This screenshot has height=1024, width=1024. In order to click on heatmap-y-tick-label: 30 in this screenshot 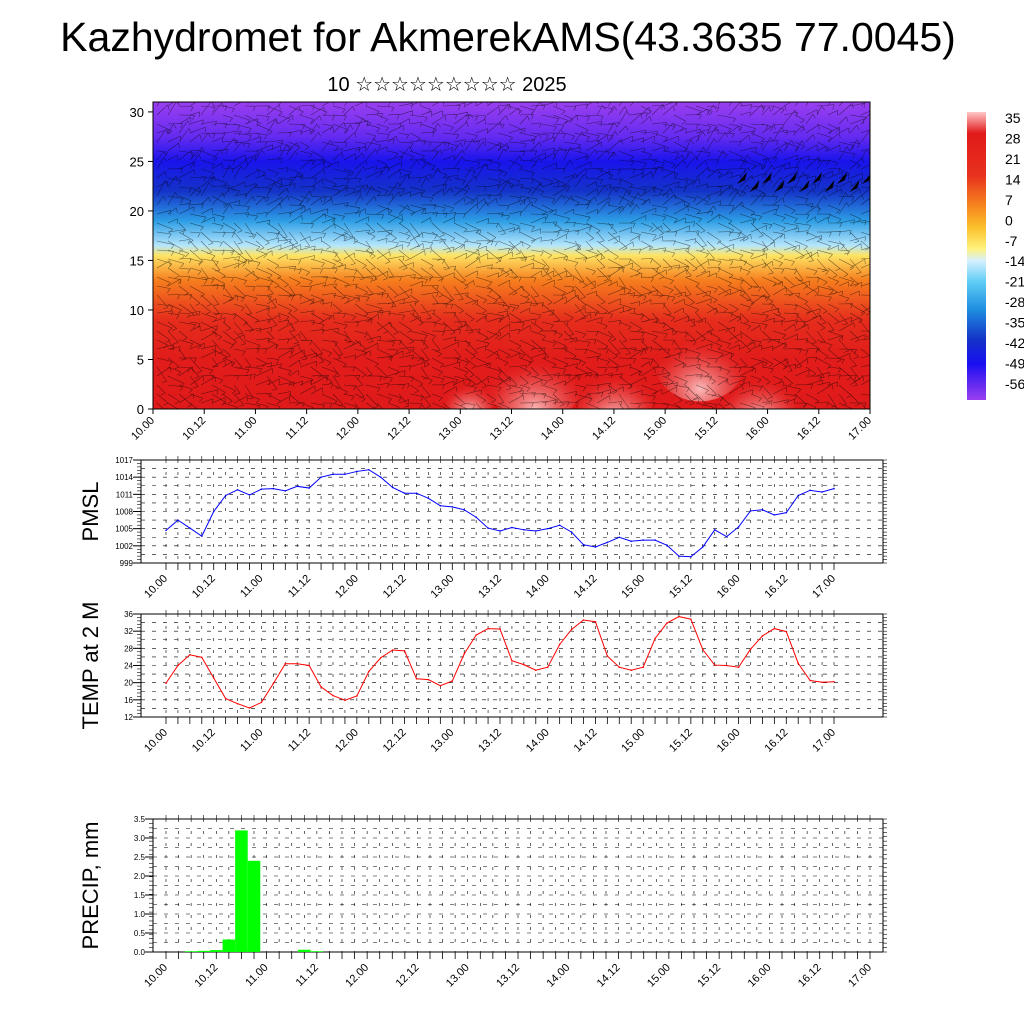, I will do `click(137, 112)`.